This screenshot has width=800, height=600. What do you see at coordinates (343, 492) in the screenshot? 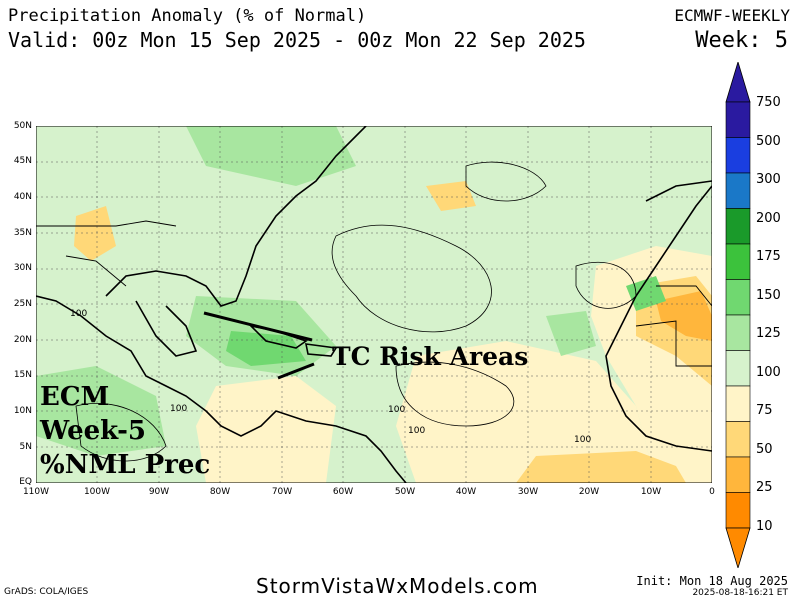
I see `lon-label: 60W` at bounding box center [343, 492].